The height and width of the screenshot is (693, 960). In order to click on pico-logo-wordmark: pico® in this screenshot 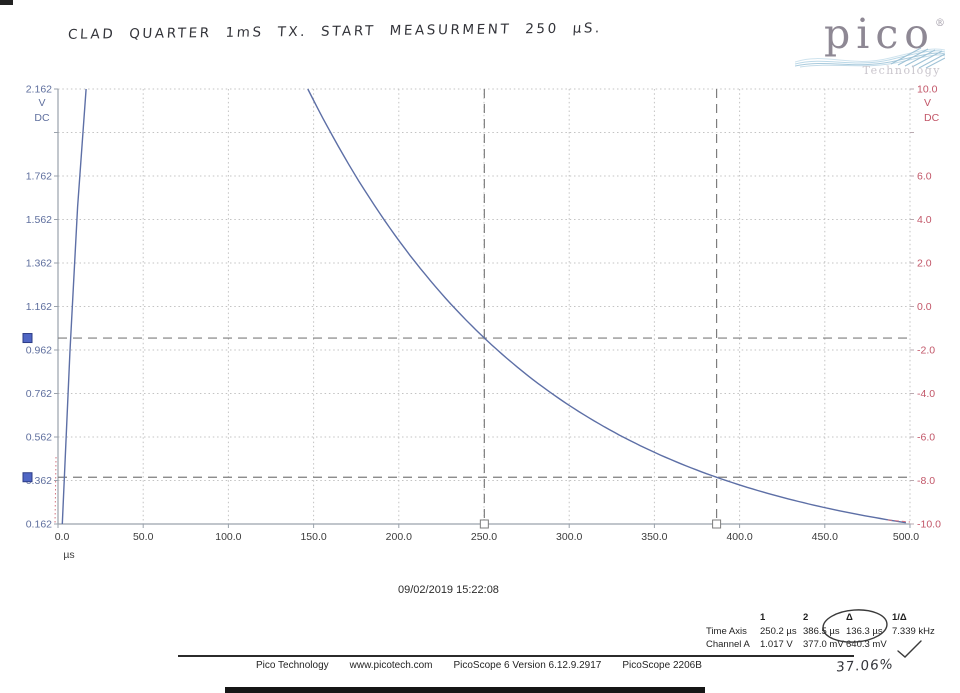, I will do `click(870, 29)`.